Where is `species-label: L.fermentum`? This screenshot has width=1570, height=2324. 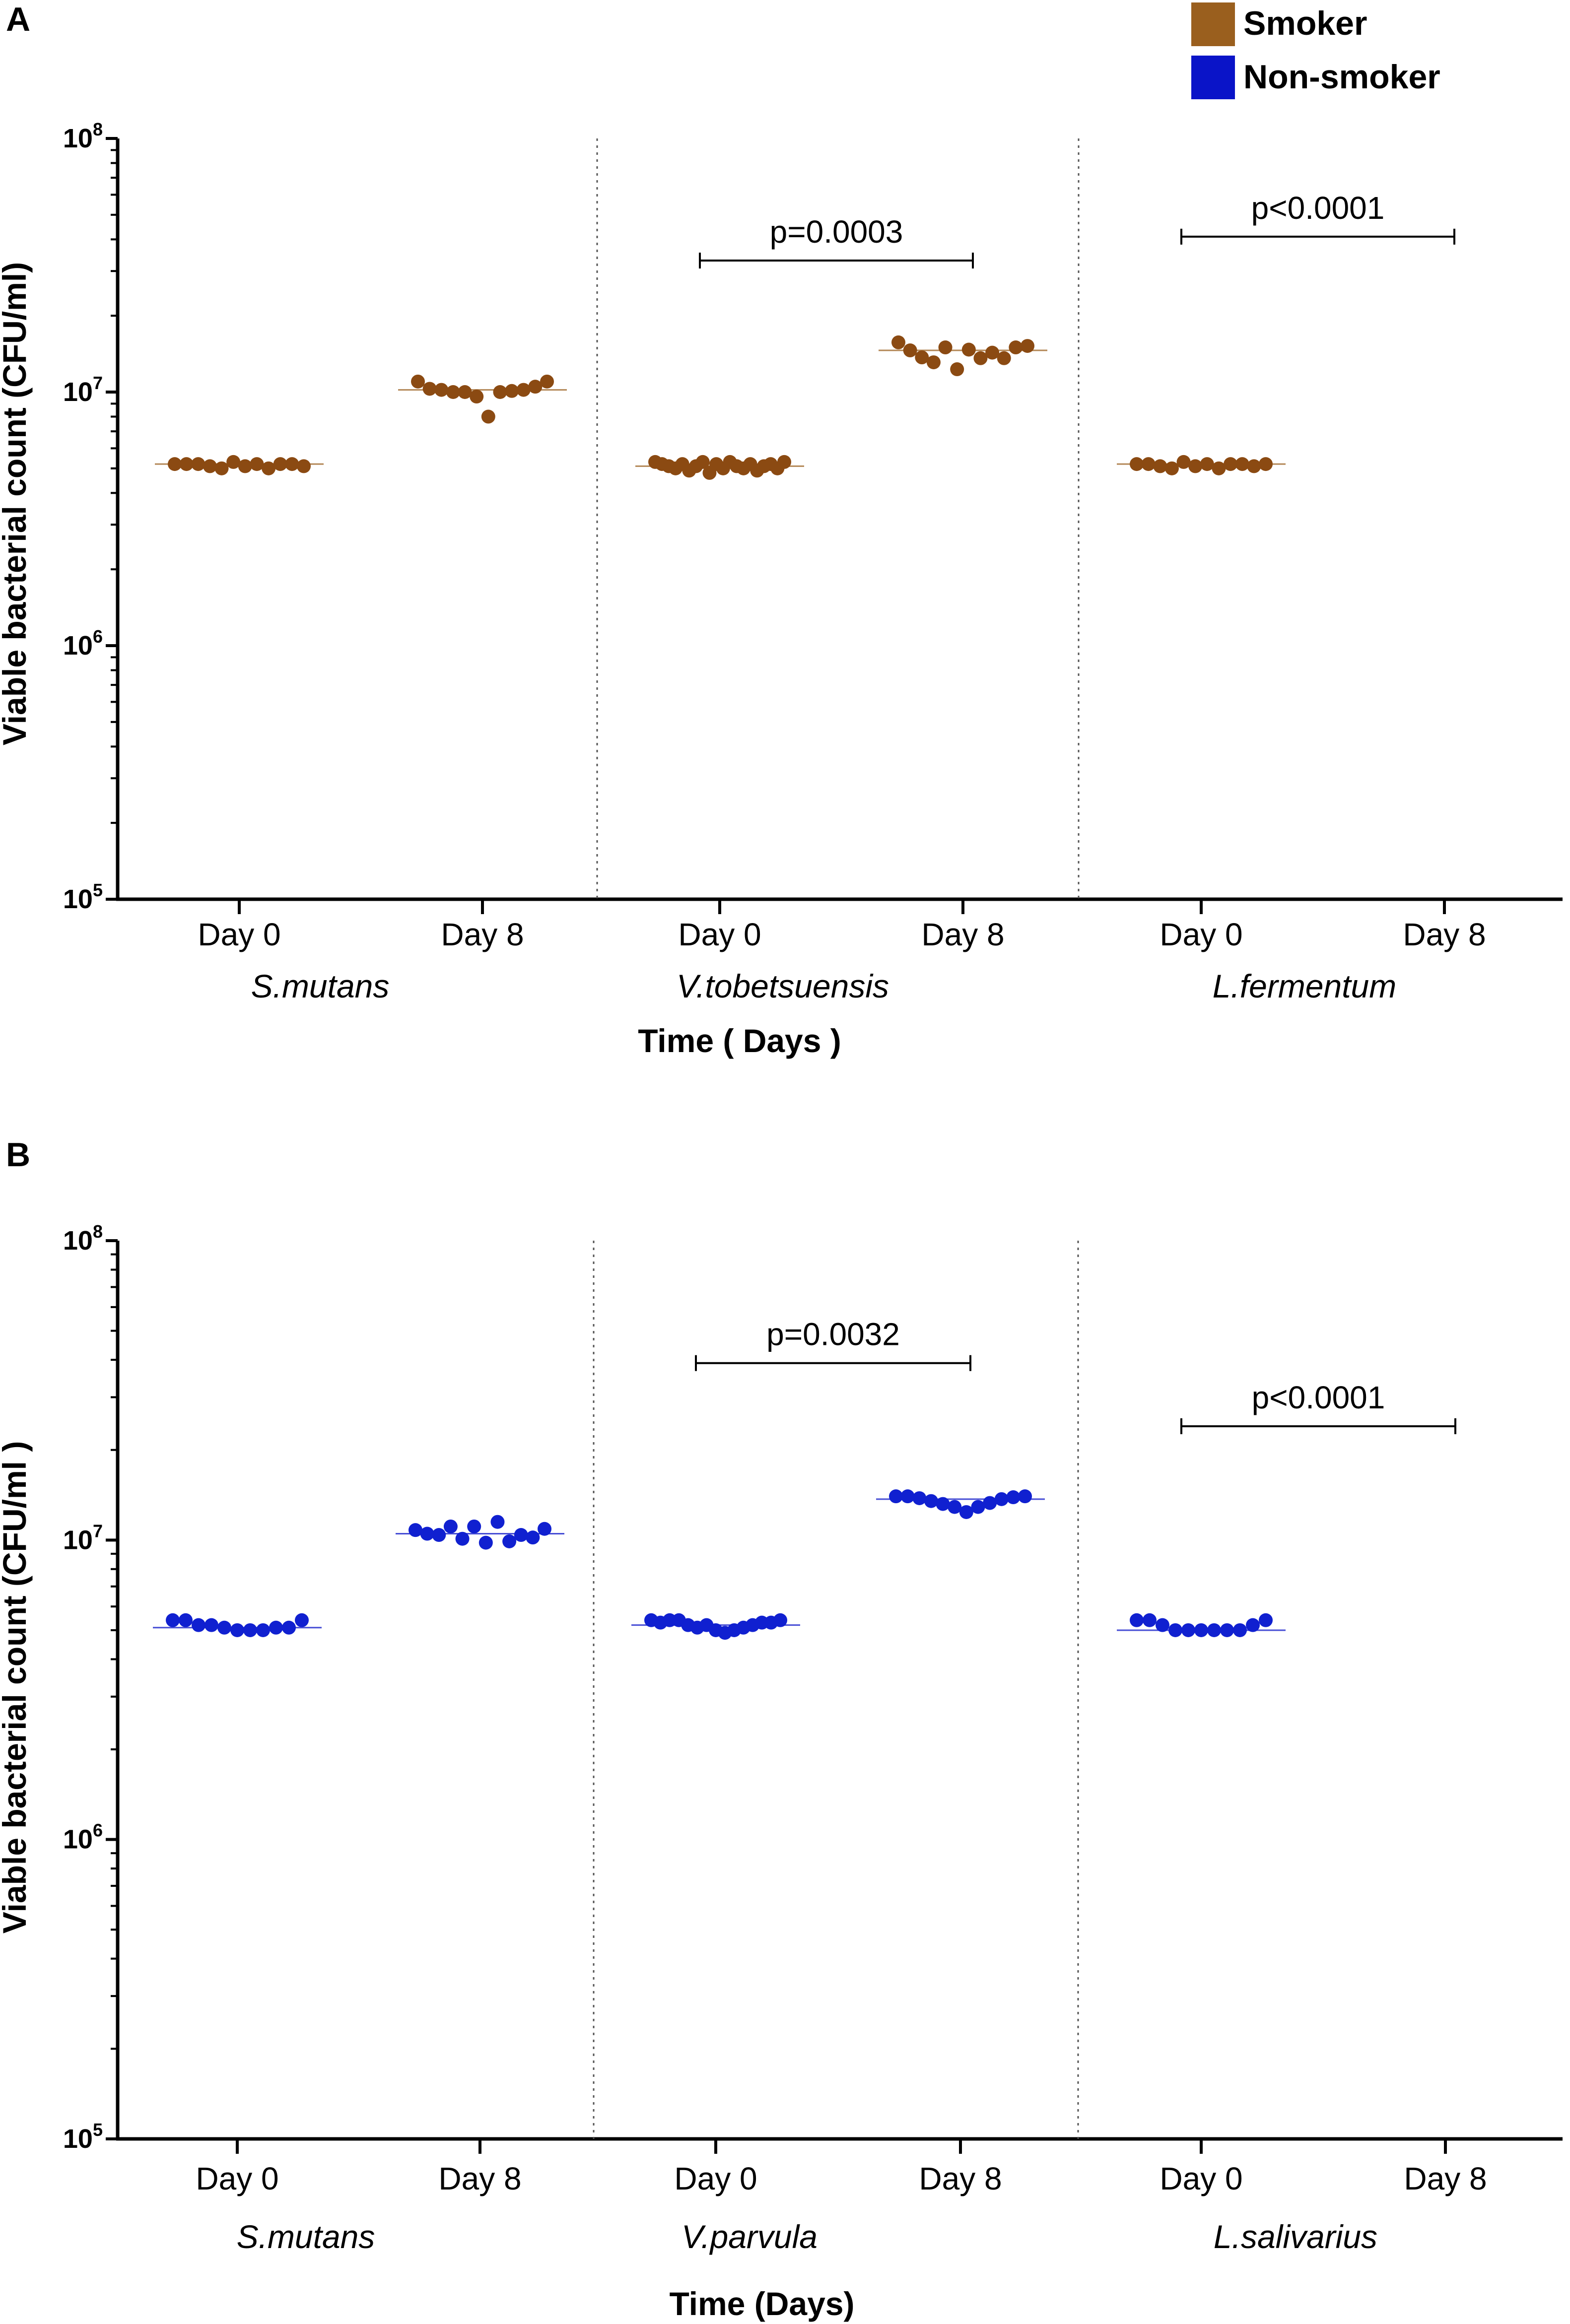
species-label: L.fermentum is located at coordinates (1304, 986).